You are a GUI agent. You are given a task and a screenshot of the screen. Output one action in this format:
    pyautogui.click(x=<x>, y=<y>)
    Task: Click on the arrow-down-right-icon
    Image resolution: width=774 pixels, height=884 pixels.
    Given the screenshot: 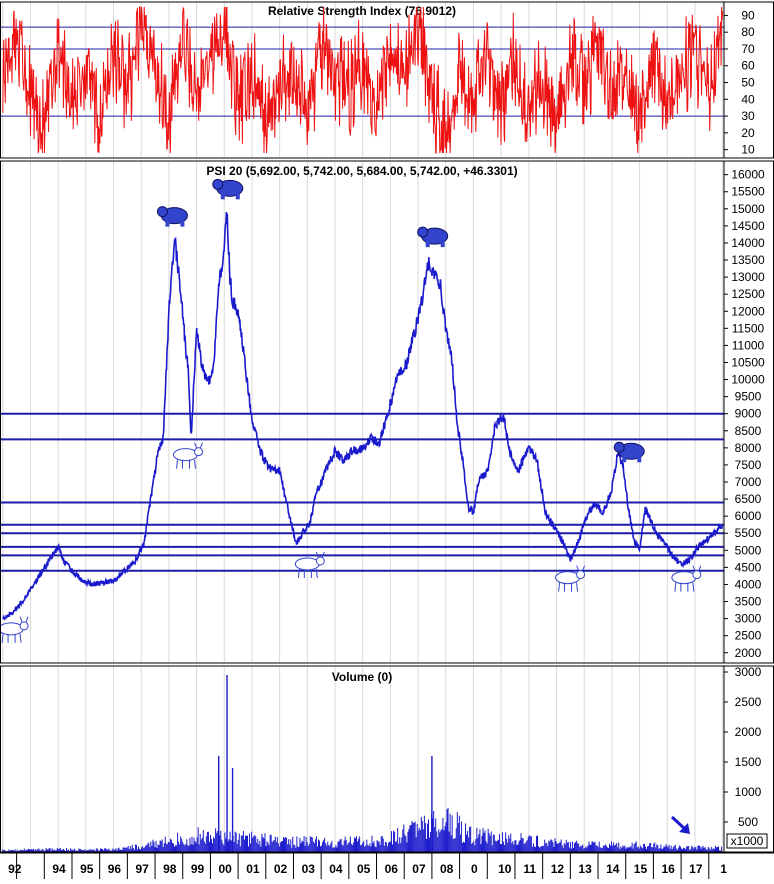 What is the action you would take?
    pyautogui.click(x=680, y=824)
    